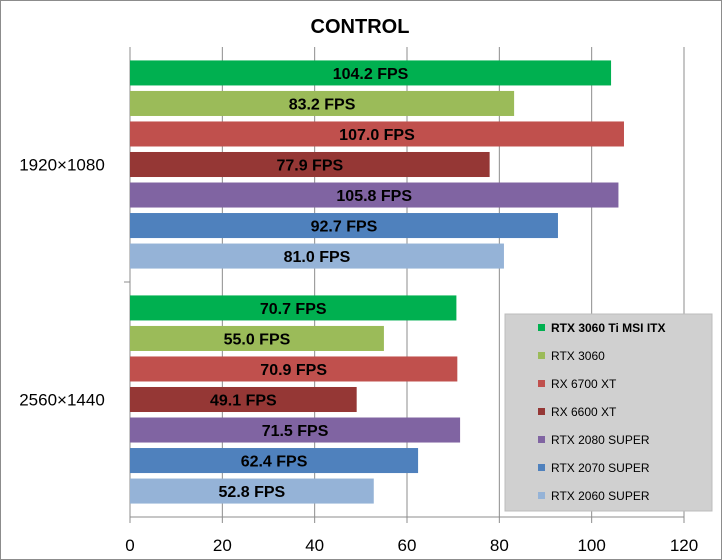  What do you see at coordinates (499, 545) in the screenshot?
I see `x-tick-label: 80` at bounding box center [499, 545].